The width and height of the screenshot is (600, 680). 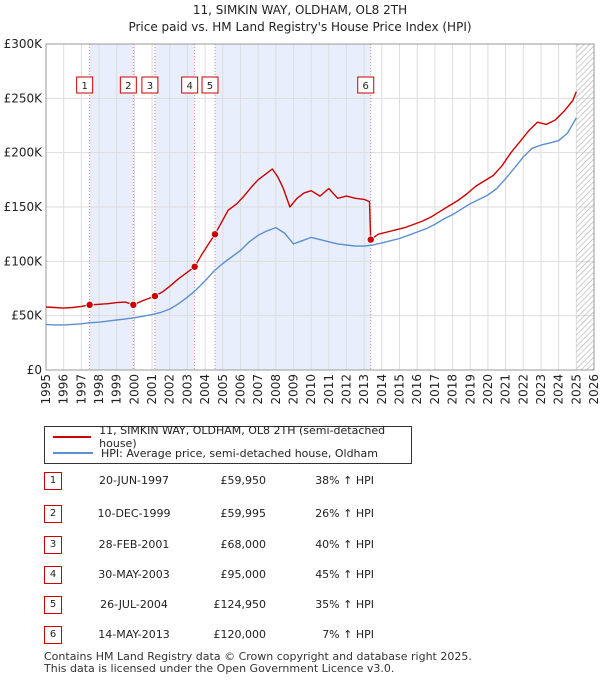 I want to click on x-tick-label: 2013, so click(x=364, y=389).